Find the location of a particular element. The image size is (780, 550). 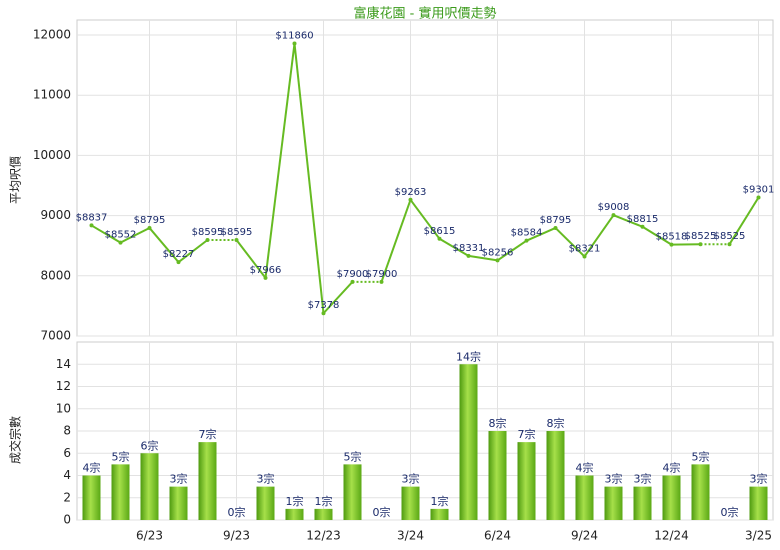

y-tick-label: 2 is located at coordinates (67, 497).